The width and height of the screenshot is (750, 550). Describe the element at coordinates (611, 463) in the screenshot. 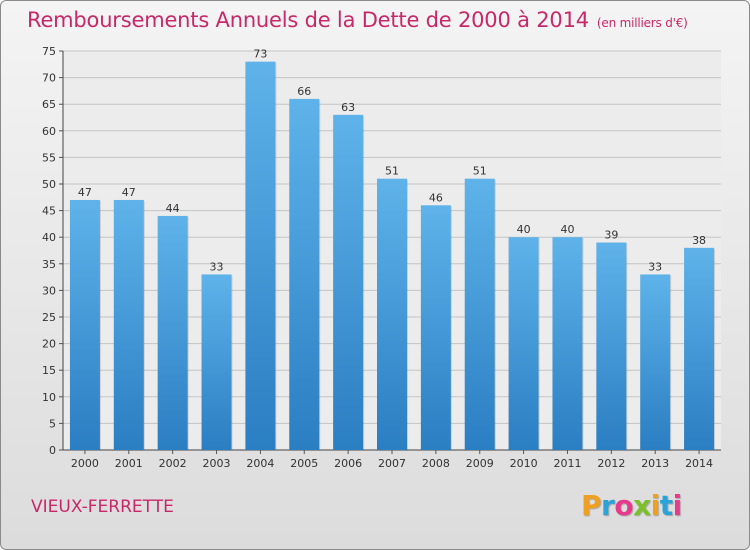

I see `x-tick-label: 2012` at that location.